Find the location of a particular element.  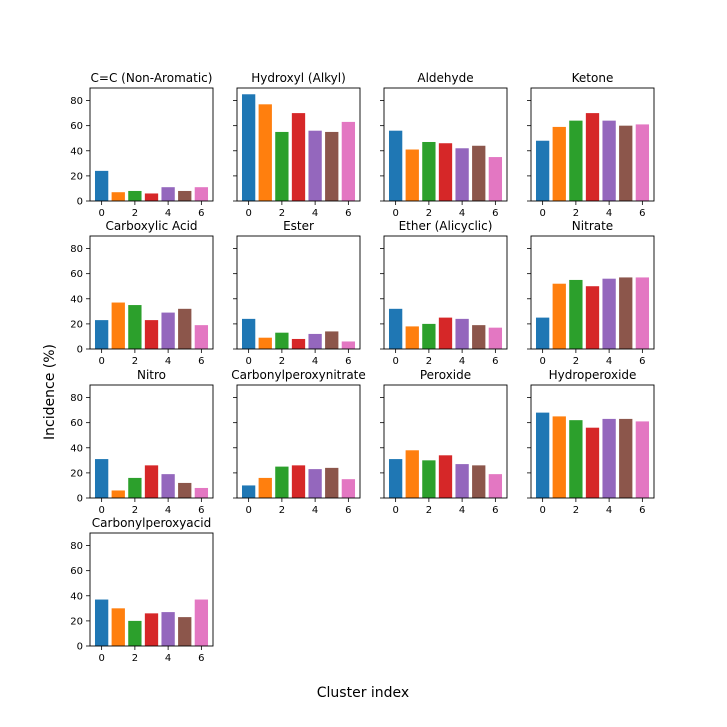

panel: 0 20 40 60 80 0 2 4 6 Carbonylperoxyacid is located at coordinates (142, 590).